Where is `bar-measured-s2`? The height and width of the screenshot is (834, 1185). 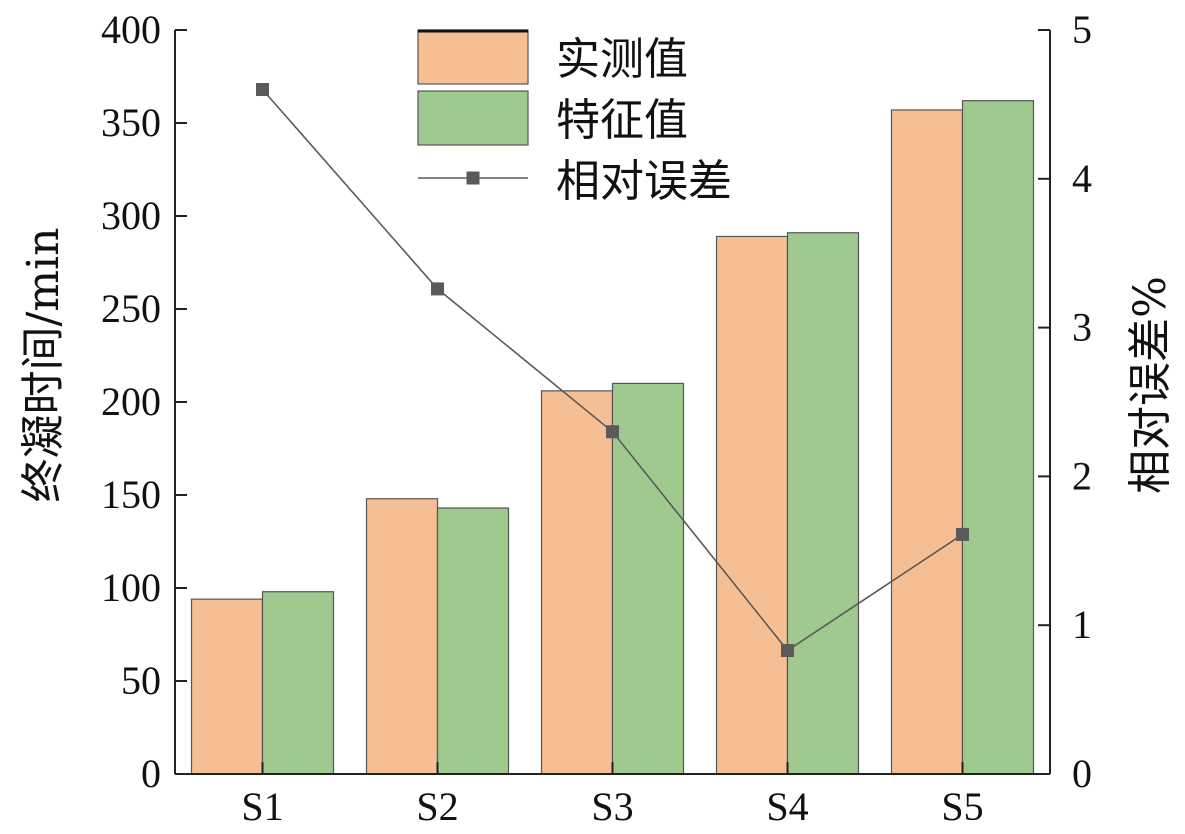 bar-measured-s2 is located at coordinates (402, 636).